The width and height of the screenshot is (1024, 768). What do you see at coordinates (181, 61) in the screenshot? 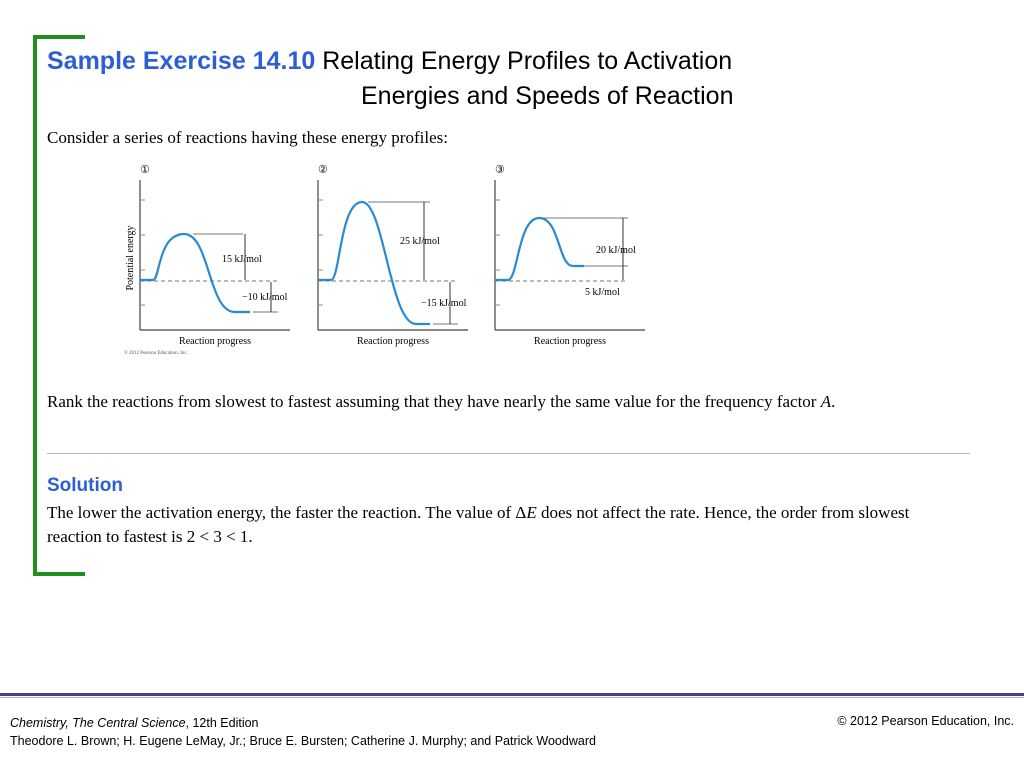
I see `title-prefix: Sample Exercise 14.10` at bounding box center [181, 61].